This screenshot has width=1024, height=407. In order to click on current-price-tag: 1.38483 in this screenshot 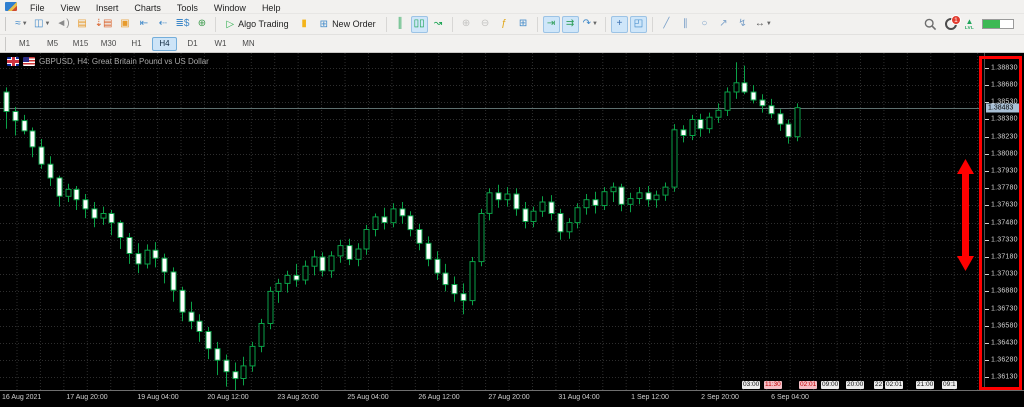, I will do `click(1004, 108)`.